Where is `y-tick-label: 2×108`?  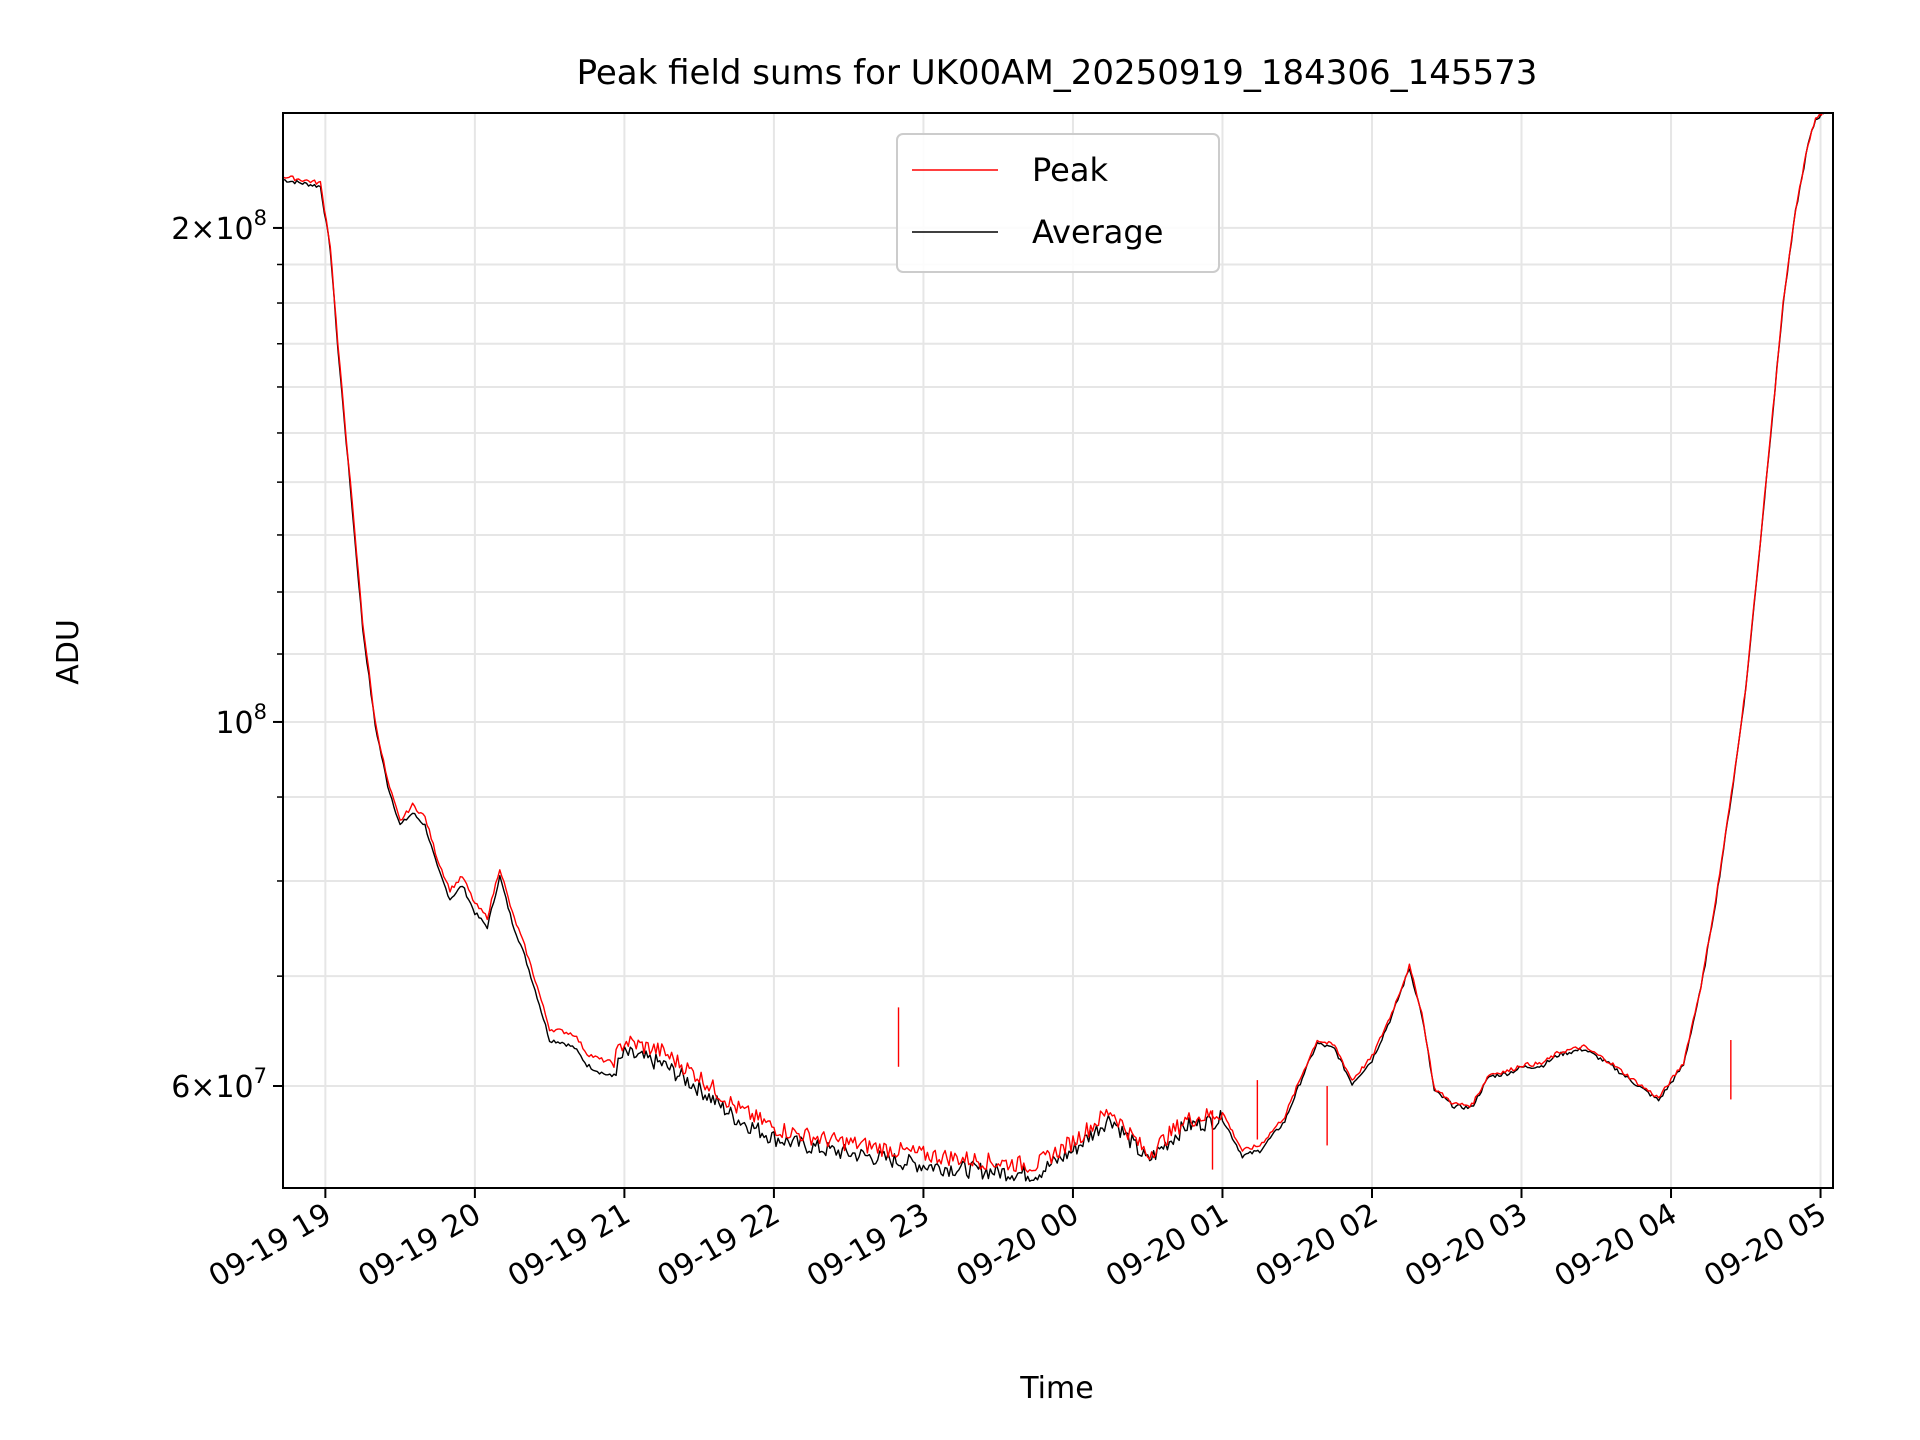 y-tick-label: 2×108 is located at coordinates (219, 226).